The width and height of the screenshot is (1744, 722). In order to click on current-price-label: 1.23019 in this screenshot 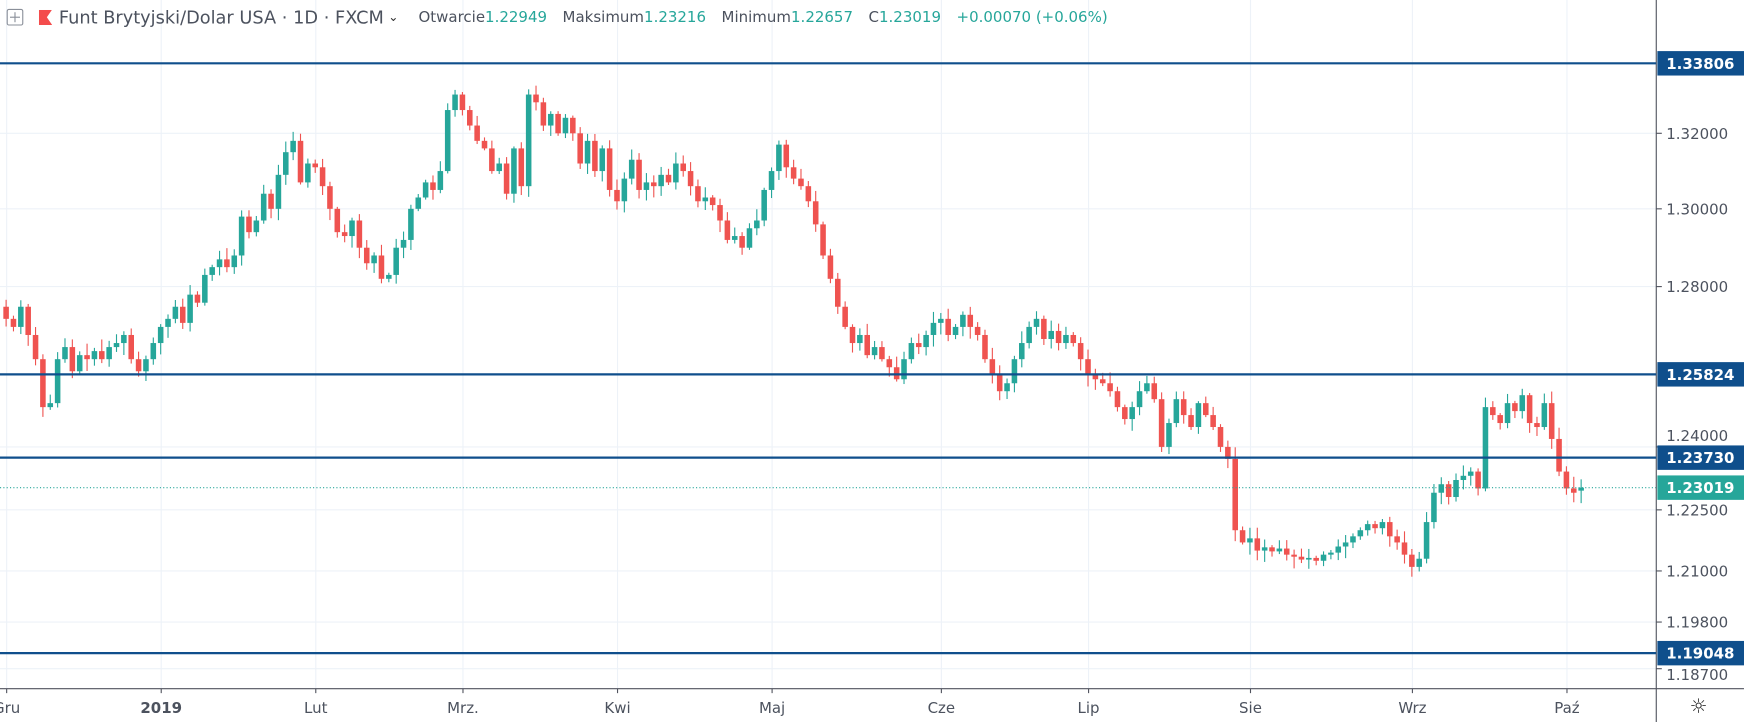, I will do `click(1700, 488)`.